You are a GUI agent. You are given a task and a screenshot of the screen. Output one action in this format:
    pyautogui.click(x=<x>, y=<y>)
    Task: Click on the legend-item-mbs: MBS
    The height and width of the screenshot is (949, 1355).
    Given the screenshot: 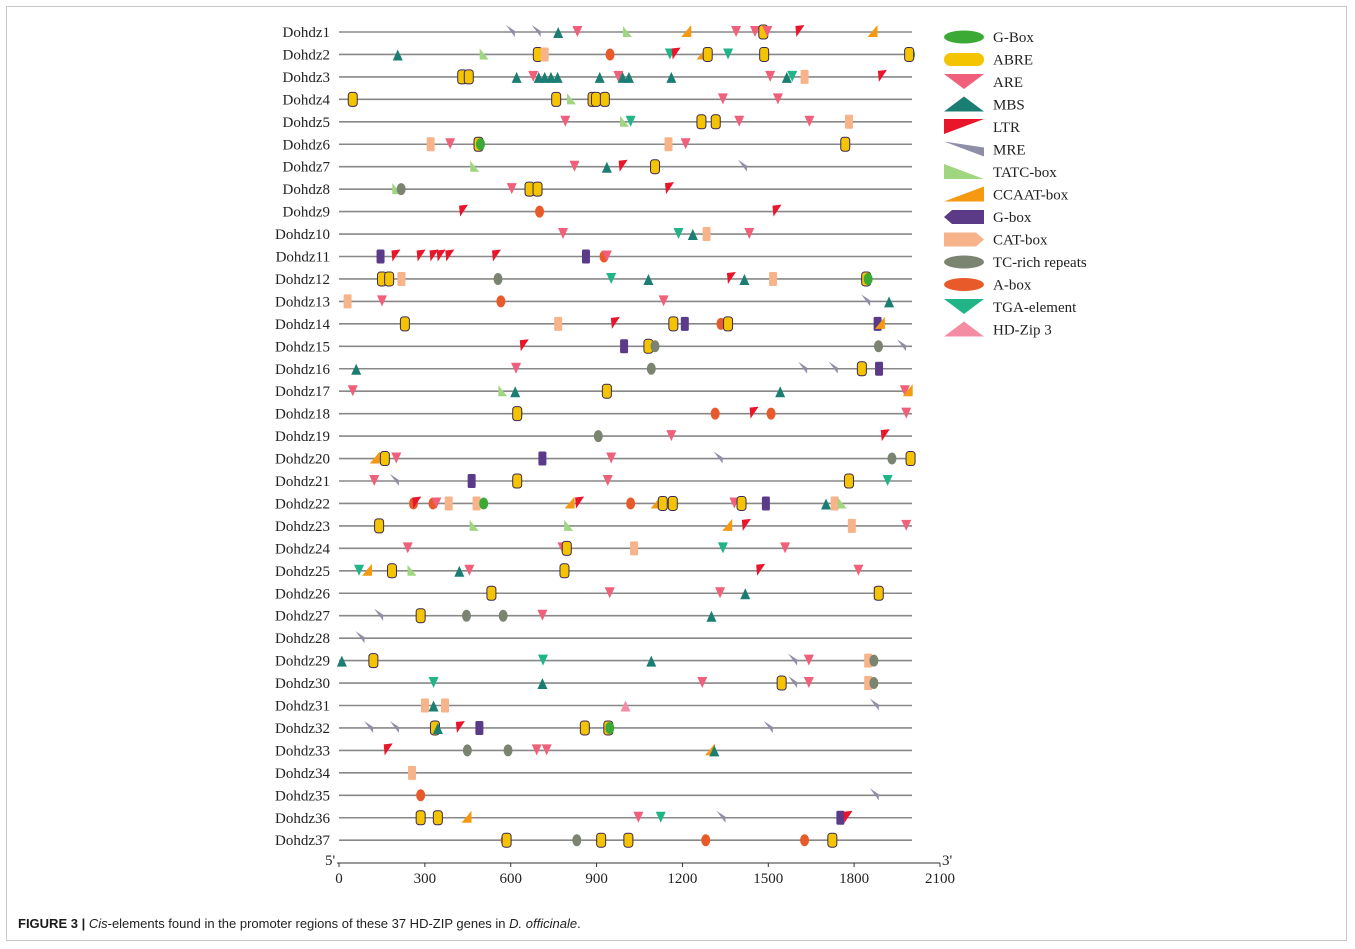 What is the action you would take?
    pyautogui.click(x=984, y=105)
    